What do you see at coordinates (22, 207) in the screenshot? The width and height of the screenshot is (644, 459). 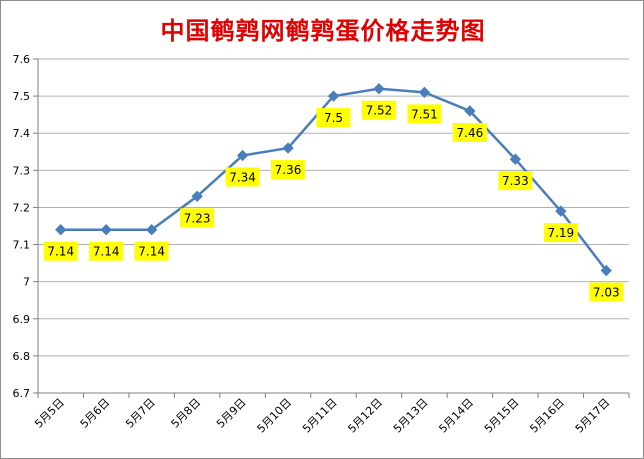 I see `y-tick-label: 7.2` at bounding box center [22, 207].